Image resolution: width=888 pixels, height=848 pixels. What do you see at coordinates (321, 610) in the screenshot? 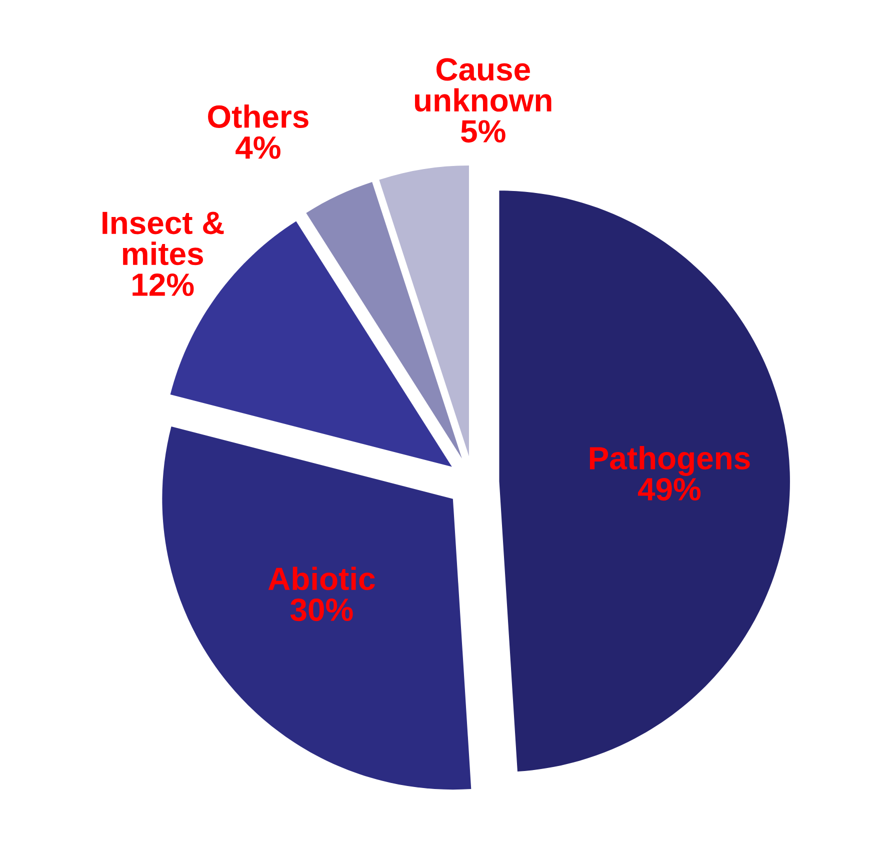
I see `data-label: 30%` at bounding box center [321, 610].